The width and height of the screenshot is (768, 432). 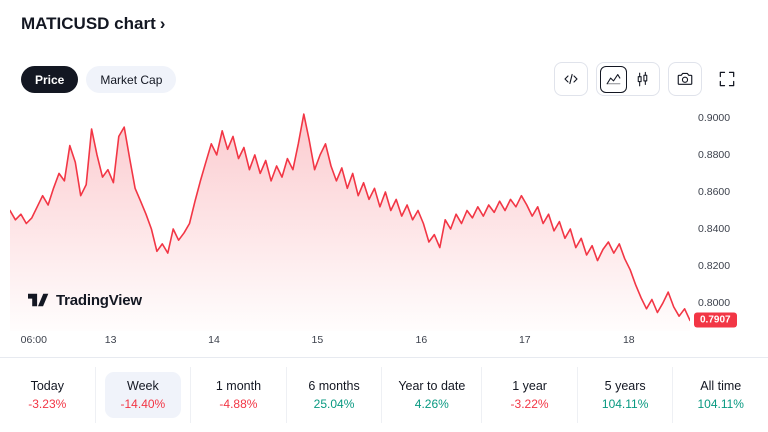 I want to click on x-axis-label: 06:00, so click(x=33, y=340).